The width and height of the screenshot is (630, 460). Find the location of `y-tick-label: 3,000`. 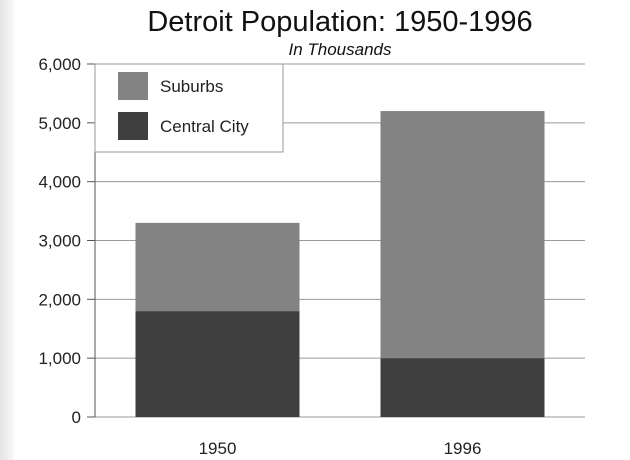

y-tick-label: 3,000 is located at coordinates (59, 241).